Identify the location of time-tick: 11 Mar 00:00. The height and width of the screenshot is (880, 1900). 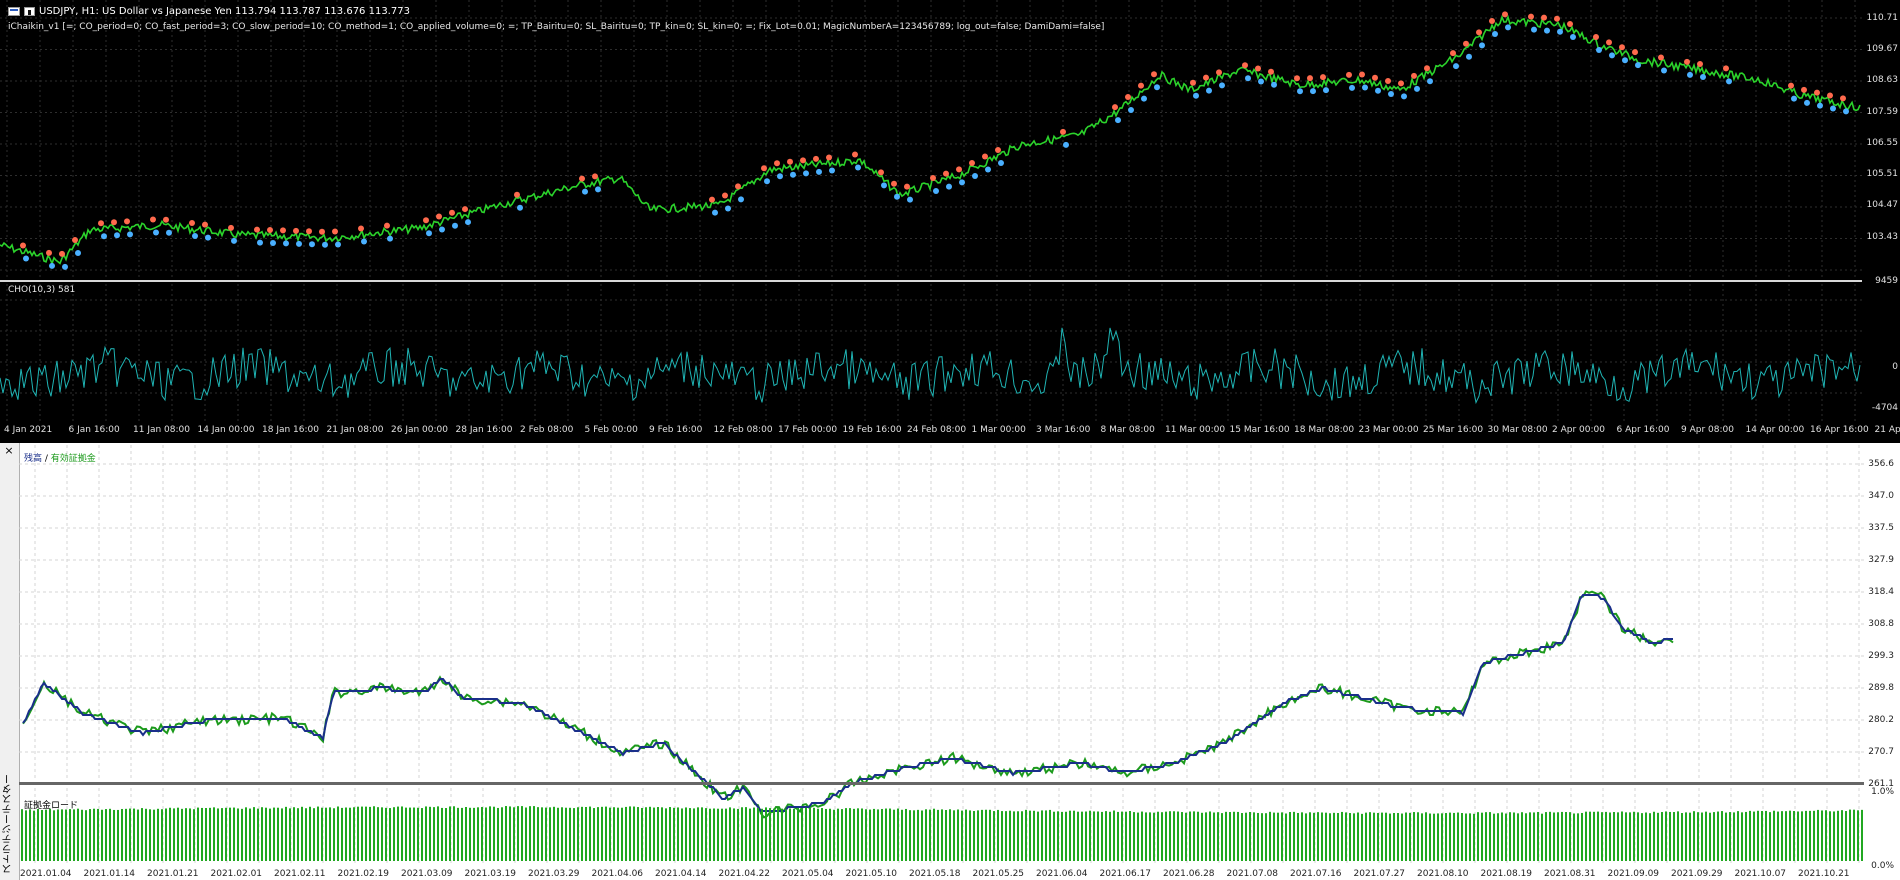
(1195, 430).